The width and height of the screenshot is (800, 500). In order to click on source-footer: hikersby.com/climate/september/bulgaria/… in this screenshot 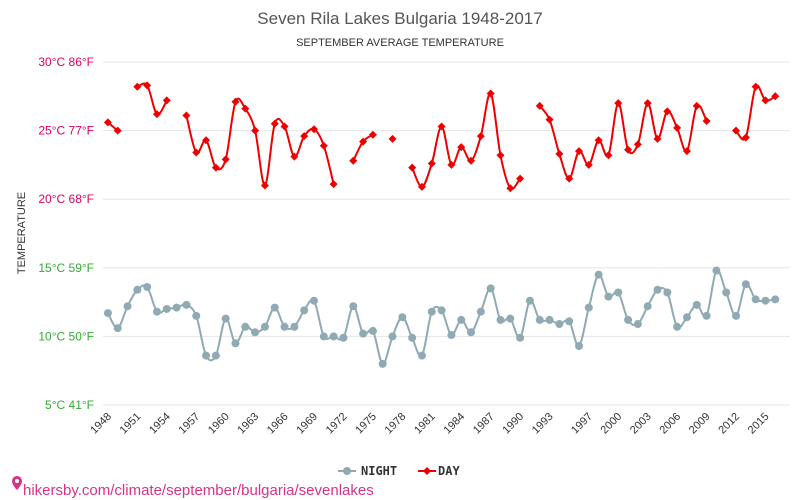, I will do `click(193, 487)`.